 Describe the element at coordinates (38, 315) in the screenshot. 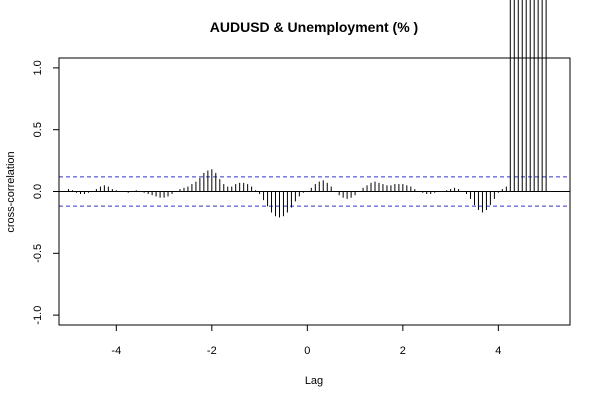

I see `y-tick-label: -1.0` at that location.